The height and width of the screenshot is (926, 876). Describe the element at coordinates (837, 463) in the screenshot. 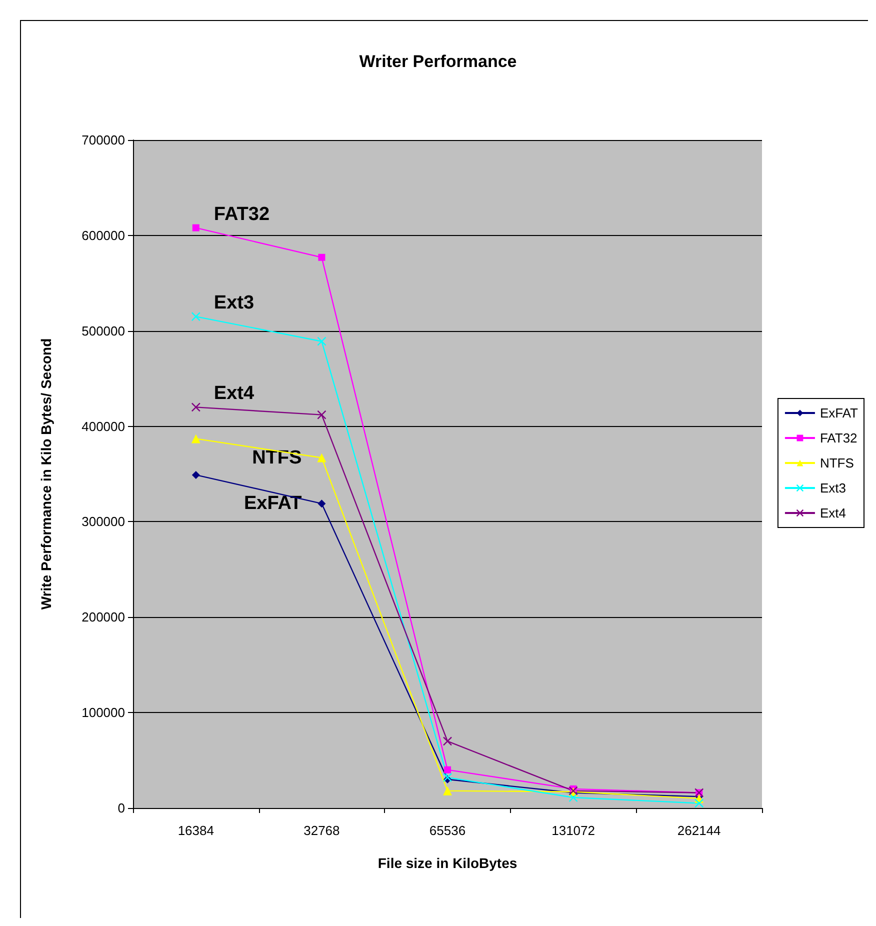

I see `legend-label: NTFS` at that location.